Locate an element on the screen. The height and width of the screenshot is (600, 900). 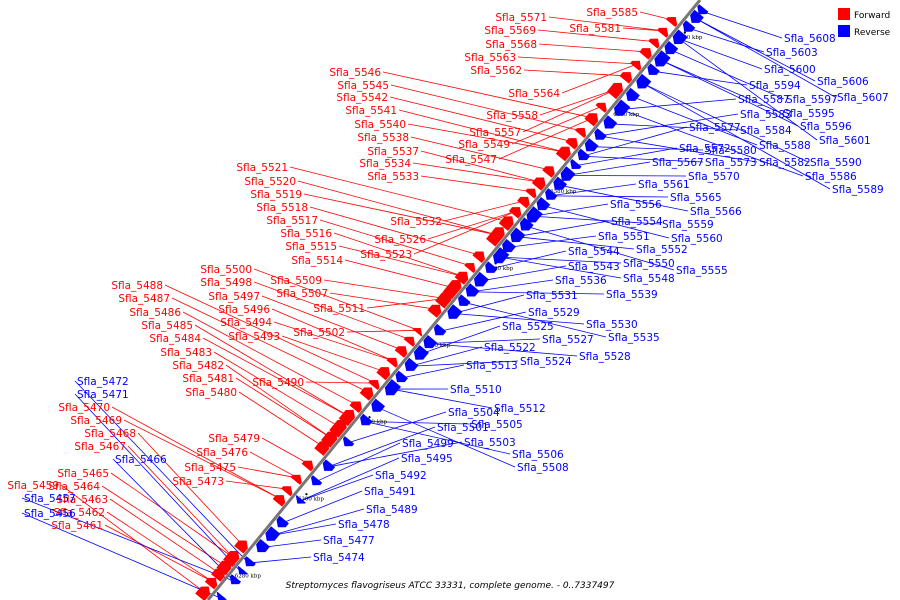
forward-gene-label: Sfla_5563 is located at coordinates (490, 58).